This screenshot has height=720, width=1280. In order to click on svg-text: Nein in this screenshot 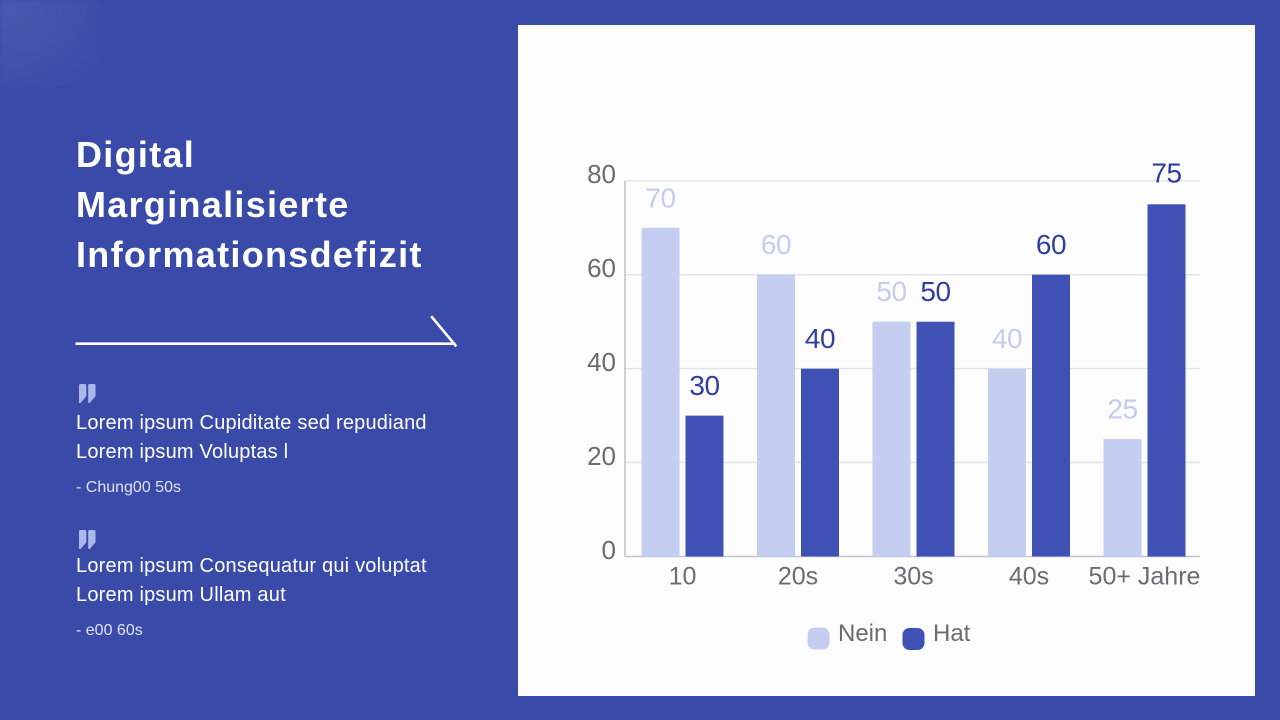, I will do `click(862, 633)`.